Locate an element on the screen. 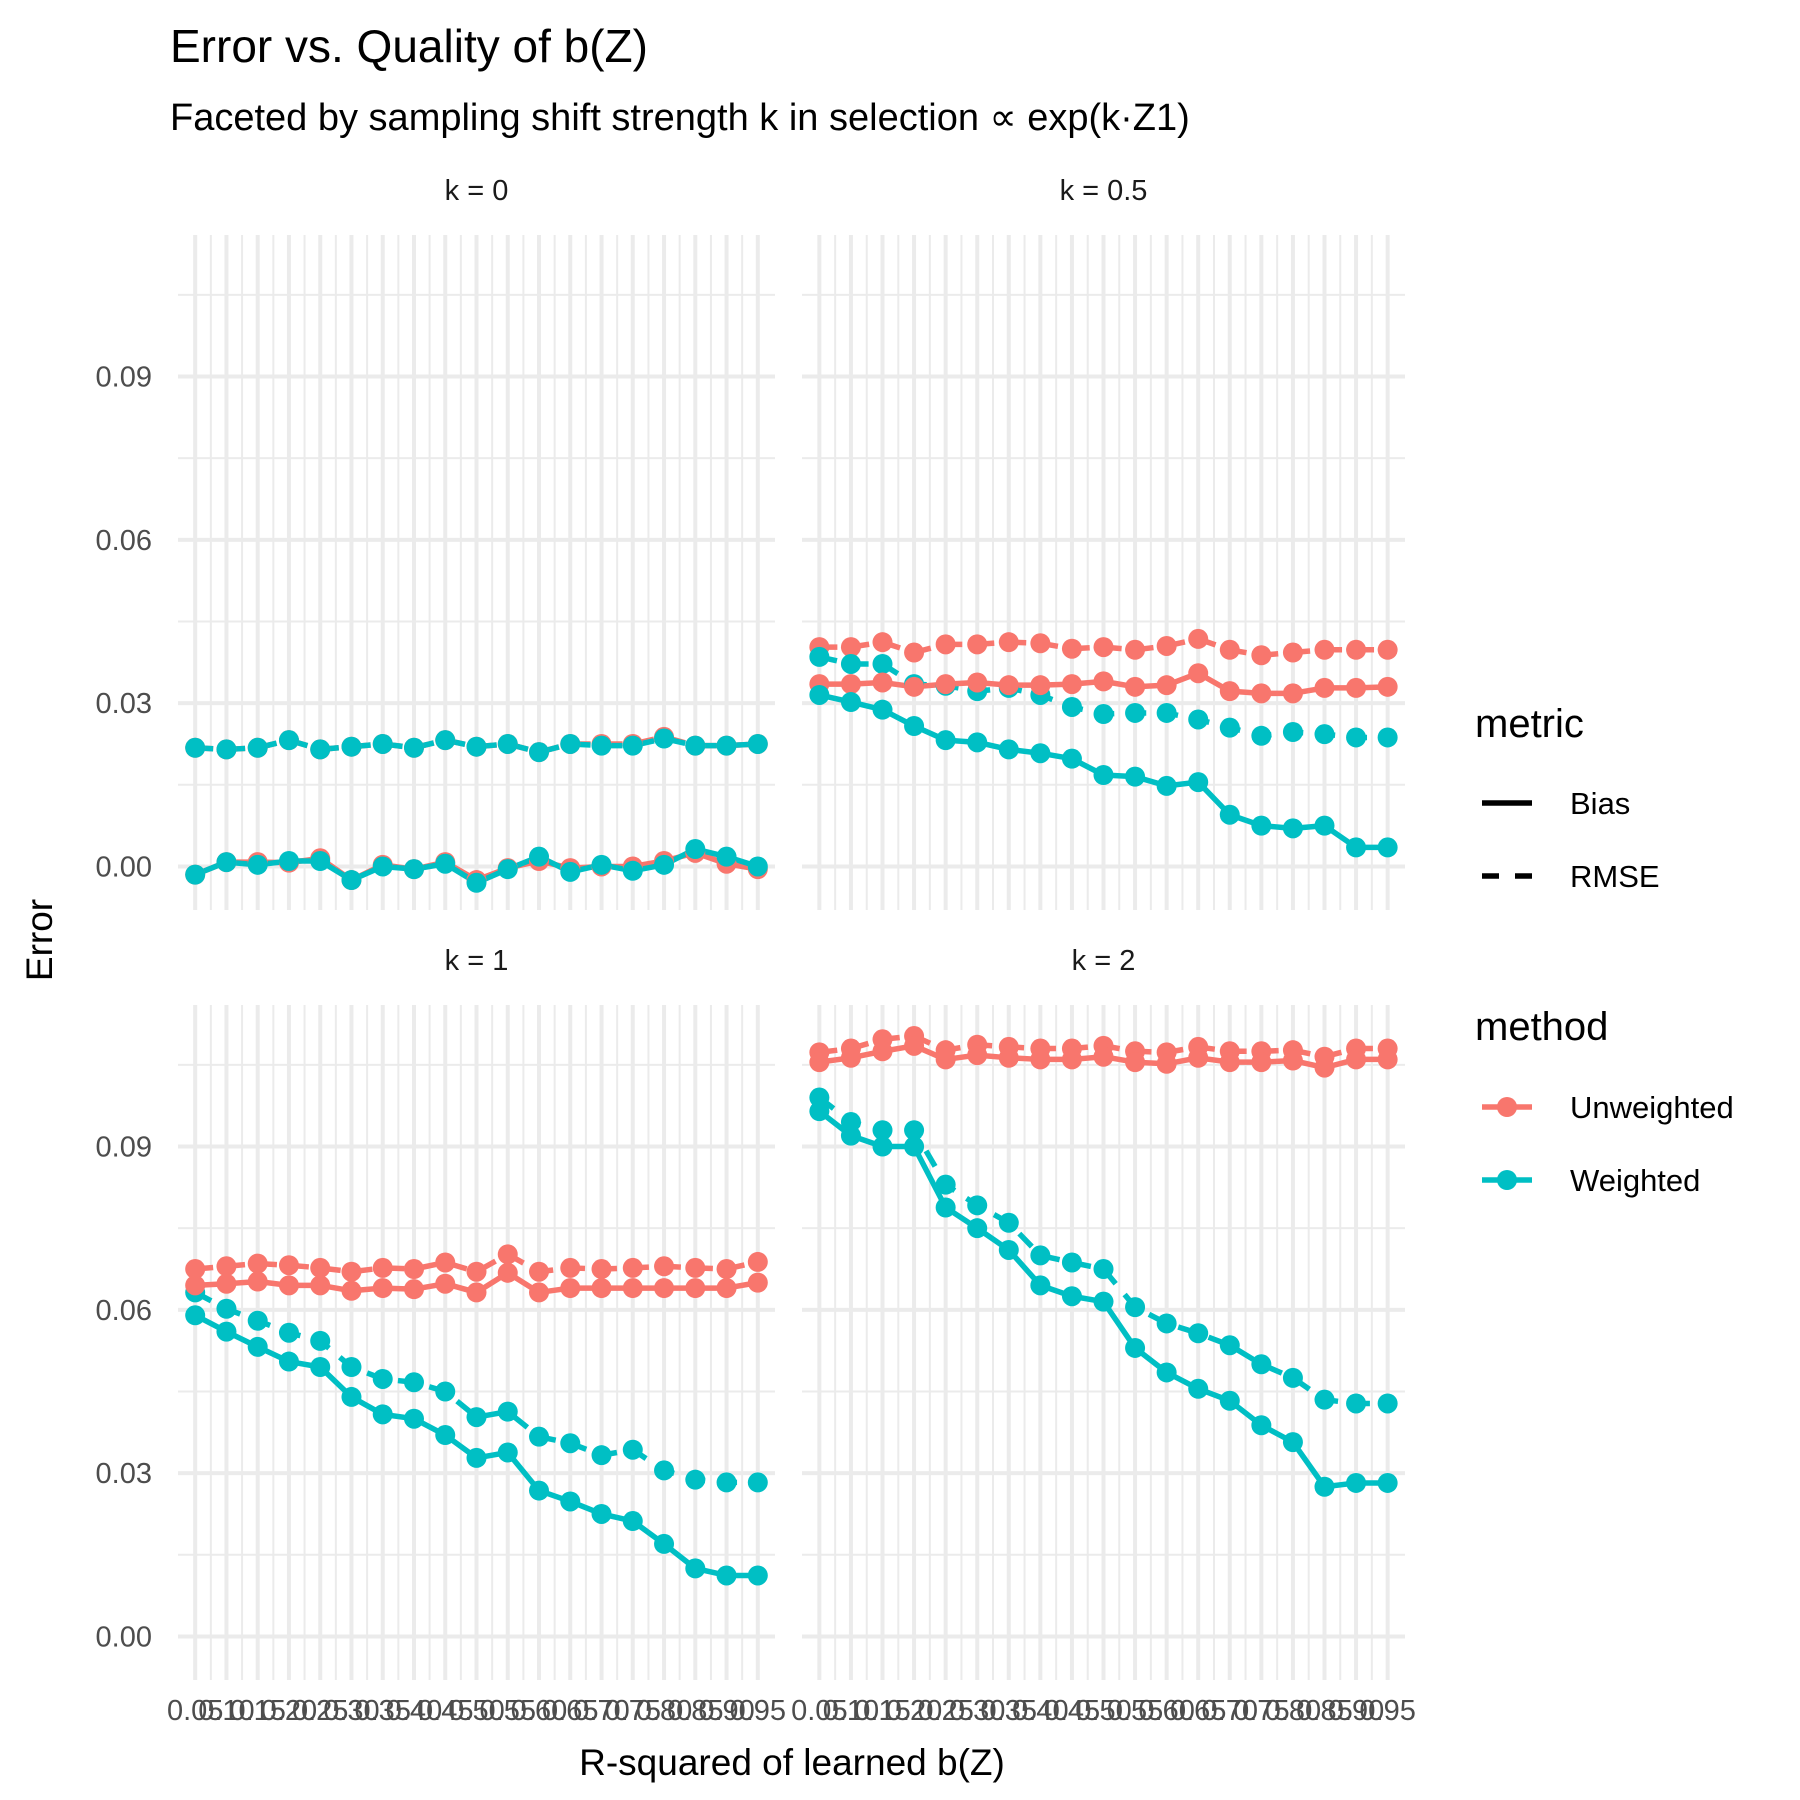 The height and width of the screenshot is (1800, 1800). legend-key-point is located at coordinates (1507, 1180).